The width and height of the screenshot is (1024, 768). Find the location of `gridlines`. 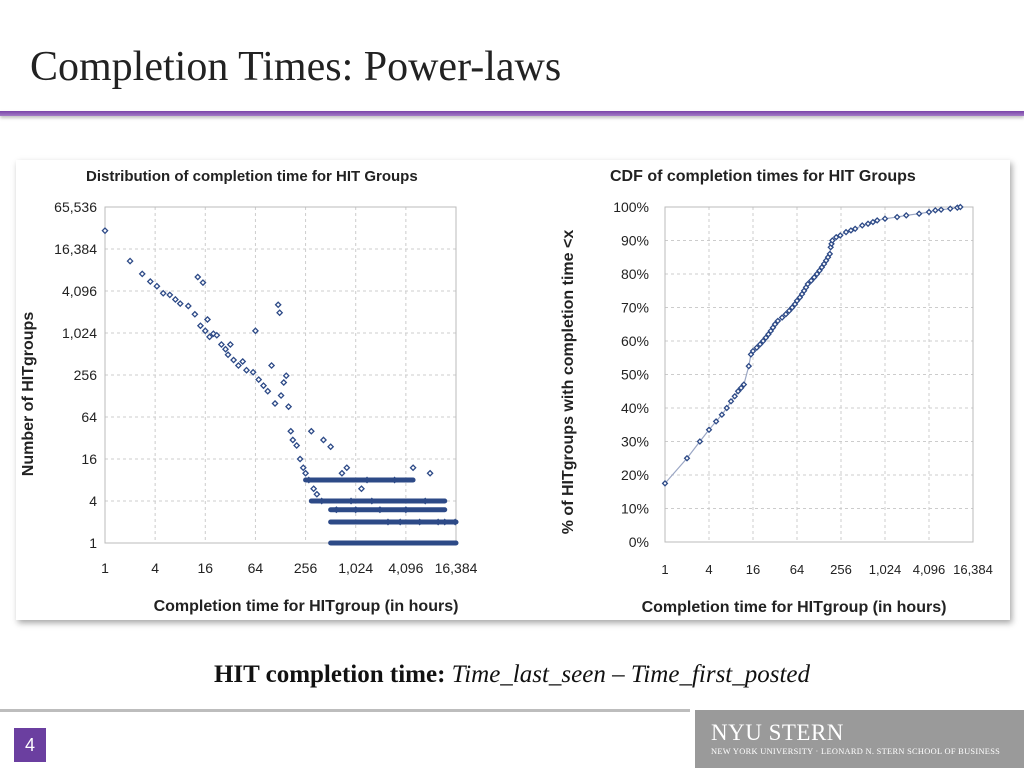

gridlines is located at coordinates (819, 374).